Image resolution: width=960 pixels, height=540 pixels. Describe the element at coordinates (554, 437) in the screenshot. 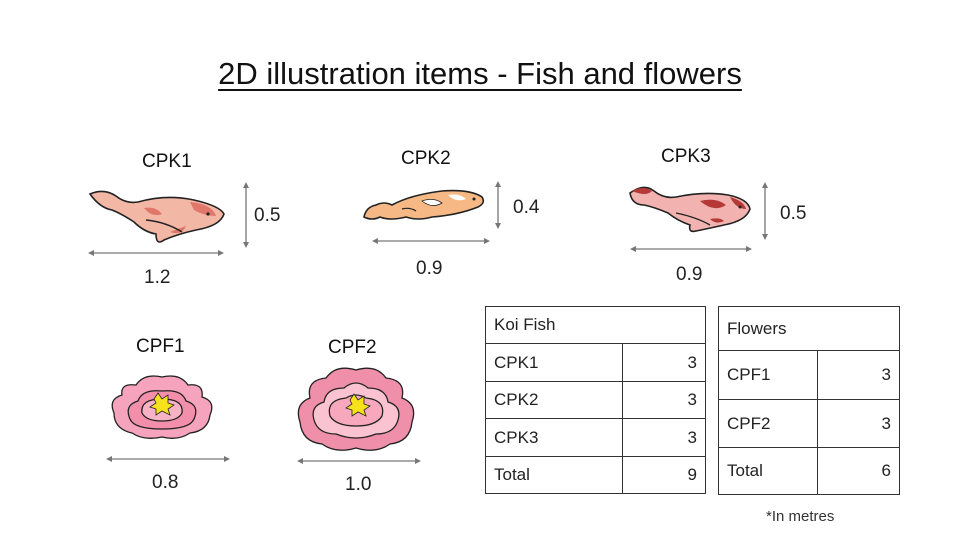

I see `table-cell-name: CPK3` at that location.